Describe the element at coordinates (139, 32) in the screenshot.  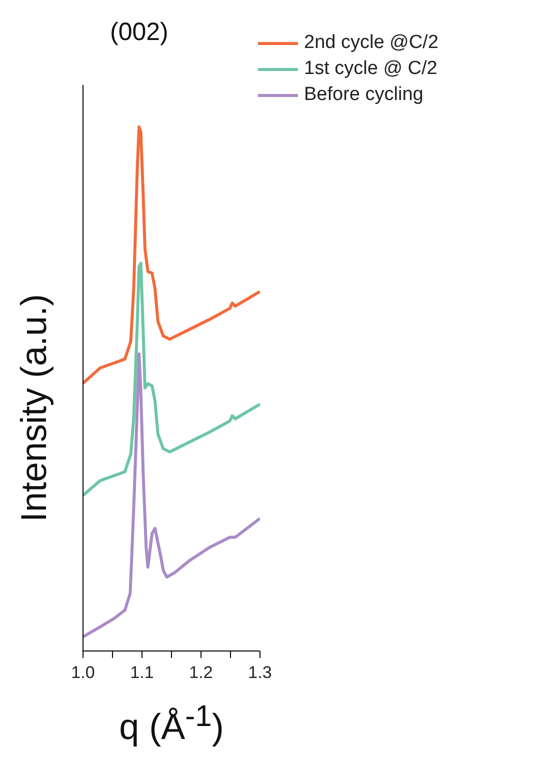
I see `chart-title: (002)` at that location.